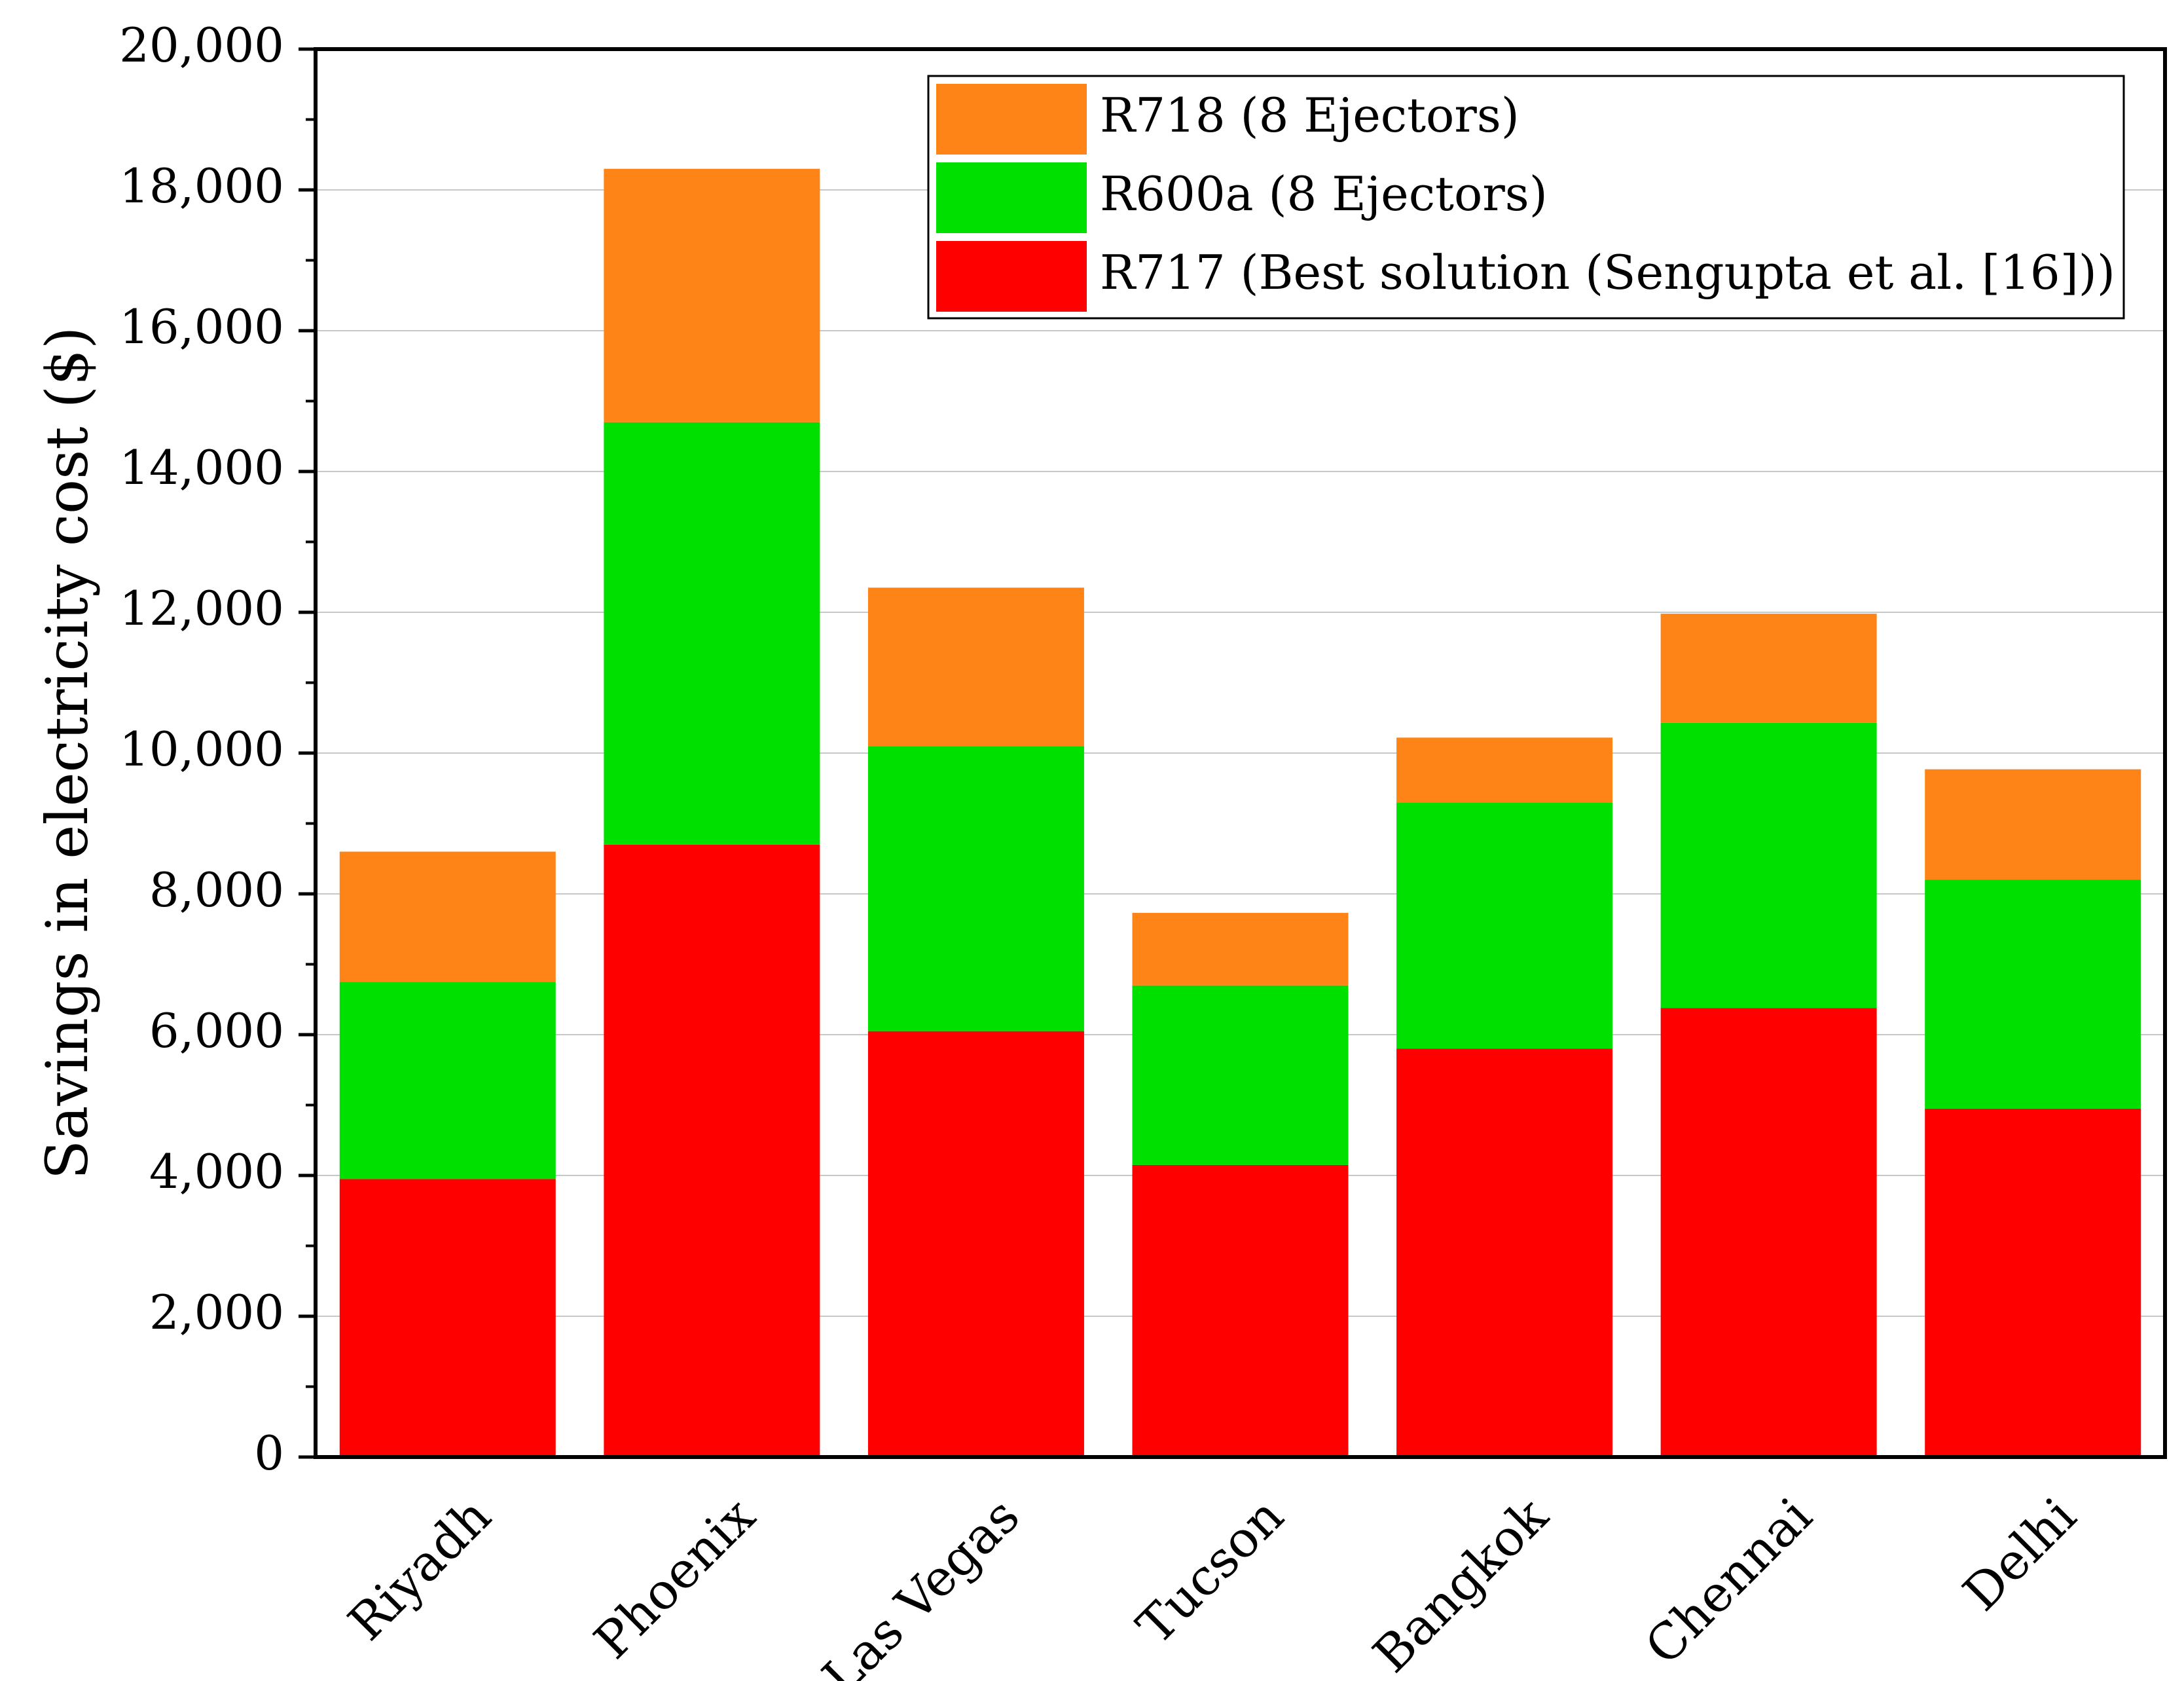 The height and width of the screenshot is (1681, 2184). I want to click on x-category-label: Tucson, so click(1209, 1571).